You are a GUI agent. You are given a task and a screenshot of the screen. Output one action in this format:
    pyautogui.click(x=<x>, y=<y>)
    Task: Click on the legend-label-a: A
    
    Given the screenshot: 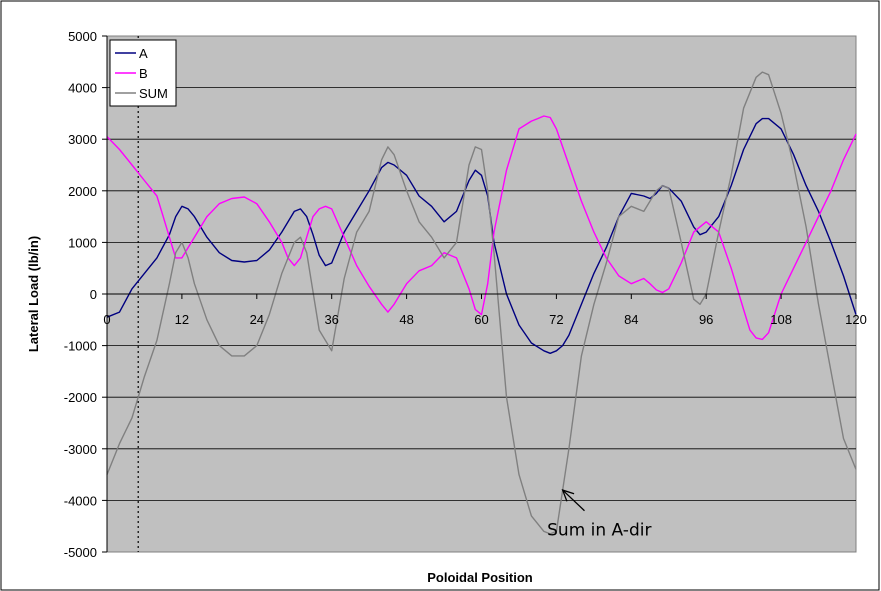 What is the action you would take?
    pyautogui.click(x=143, y=53)
    